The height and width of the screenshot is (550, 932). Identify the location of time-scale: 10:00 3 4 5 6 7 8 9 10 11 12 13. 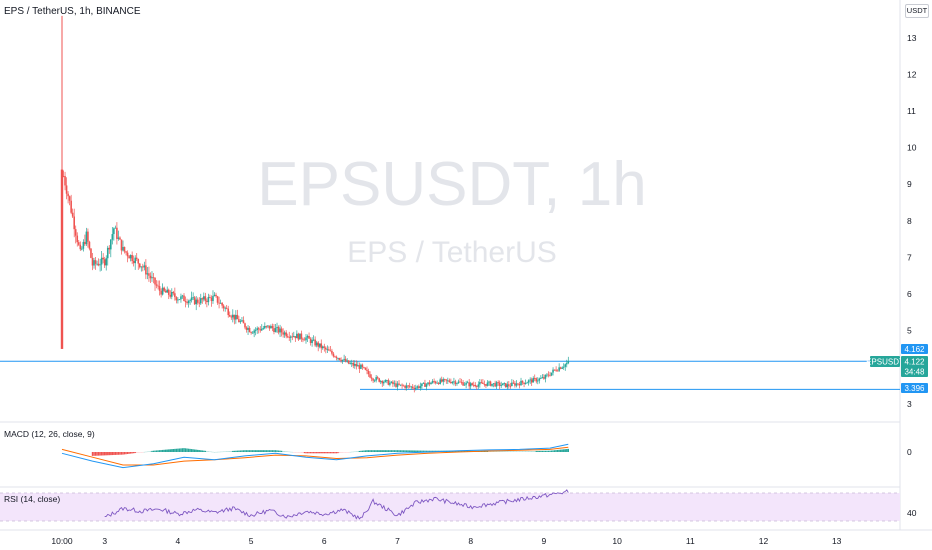
(446, 541).